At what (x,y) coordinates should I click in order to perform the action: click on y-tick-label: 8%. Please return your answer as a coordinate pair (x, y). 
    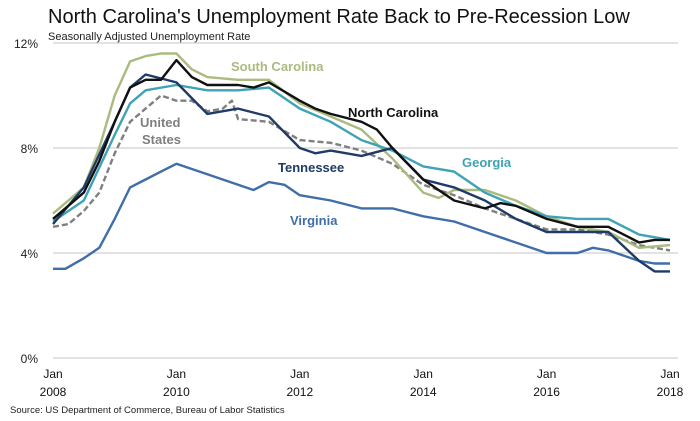
    Looking at the image, I should click on (30, 149).